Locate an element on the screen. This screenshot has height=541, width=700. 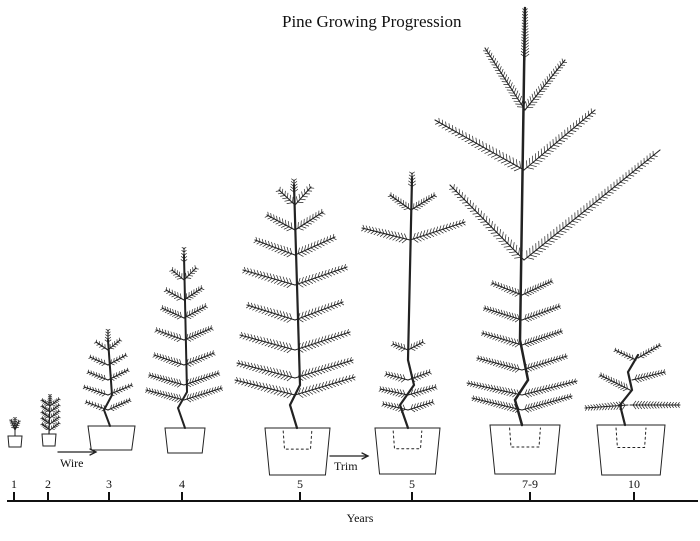
tick-label: 4 is located at coordinates (182, 484).